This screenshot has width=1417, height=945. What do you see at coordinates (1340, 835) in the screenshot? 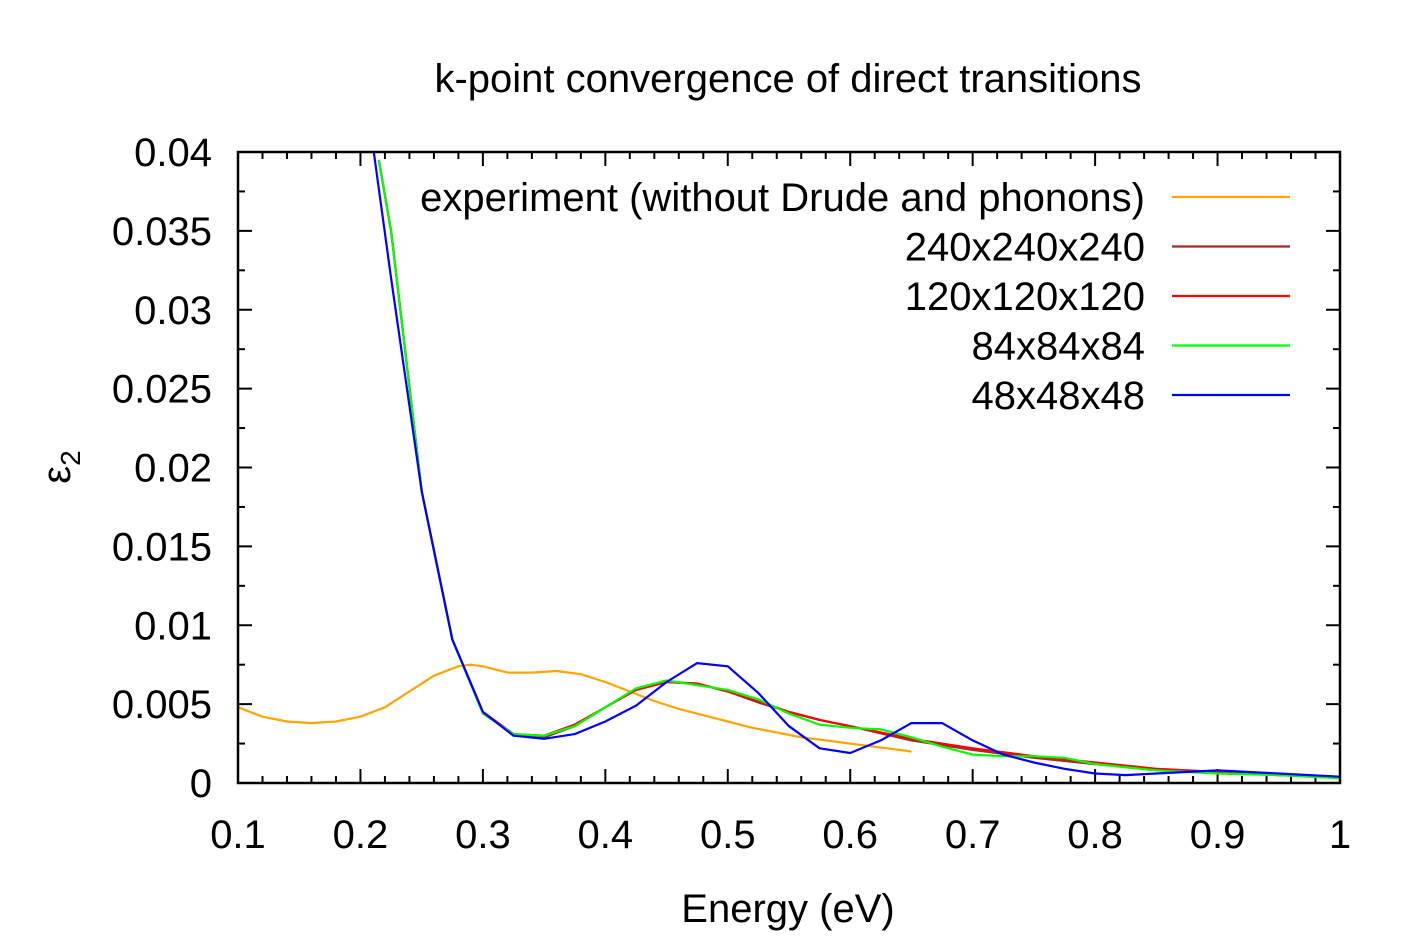
I see `x-tick-label: 1` at bounding box center [1340, 835].